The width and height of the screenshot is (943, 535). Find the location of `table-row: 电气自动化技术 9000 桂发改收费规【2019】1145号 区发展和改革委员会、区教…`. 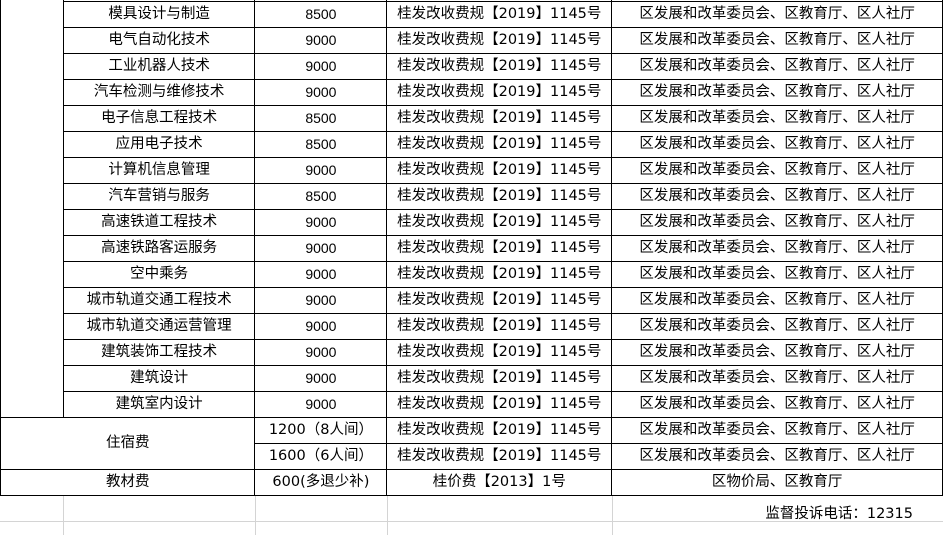

table-row: 电气自动化技术 9000 桂发改收费规【2019】1145号 区发展和改革委员会、区教… is located at coordinates (472, 40).